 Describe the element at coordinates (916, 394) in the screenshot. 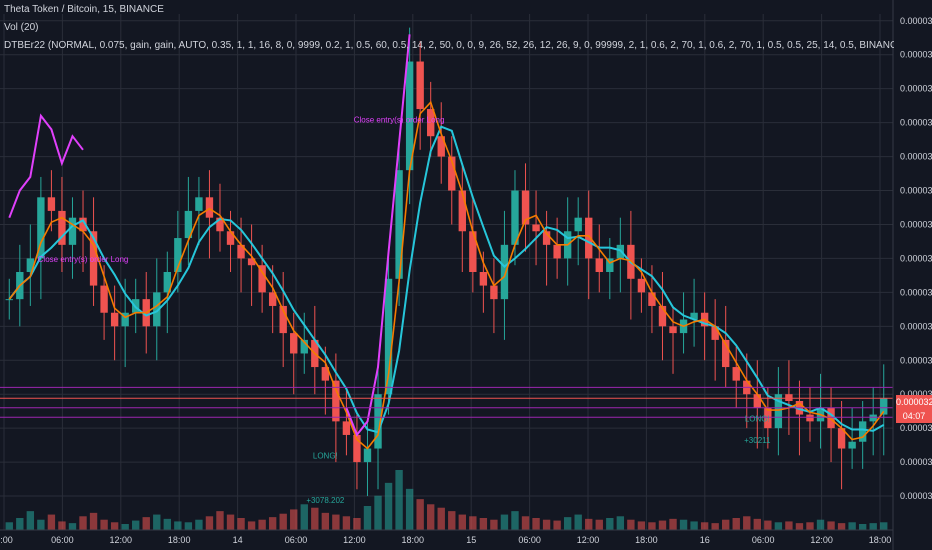

I see `price-tick-label: 0.00003300` at that location.